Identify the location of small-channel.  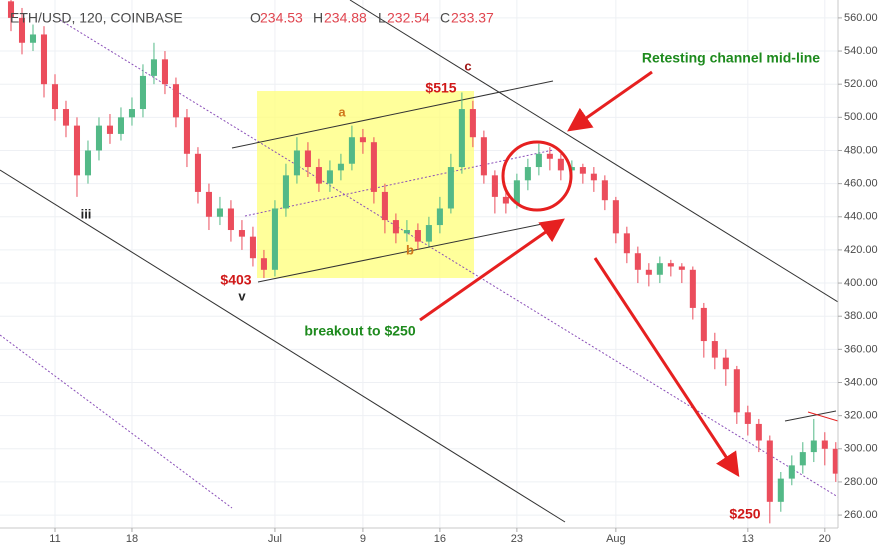
(810, 416).